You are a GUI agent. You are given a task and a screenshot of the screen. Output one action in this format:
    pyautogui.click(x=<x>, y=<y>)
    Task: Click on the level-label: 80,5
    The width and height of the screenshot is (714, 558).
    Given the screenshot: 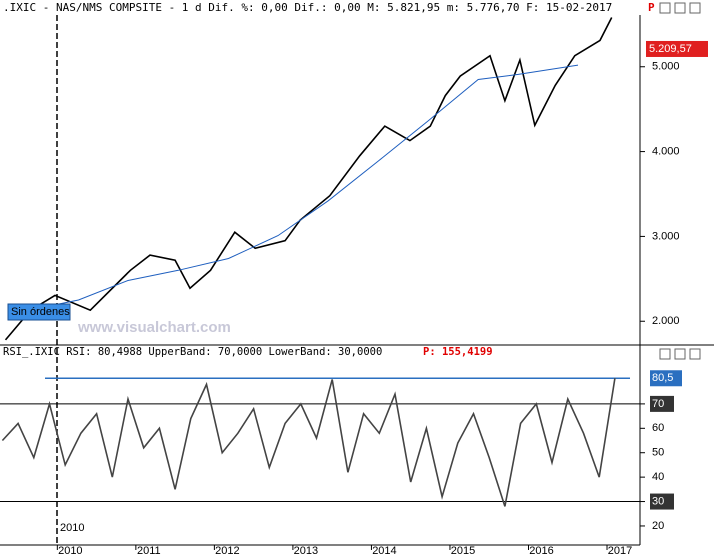 What is the action you would take?
    pyautogui.click(x=662, y=378)
    